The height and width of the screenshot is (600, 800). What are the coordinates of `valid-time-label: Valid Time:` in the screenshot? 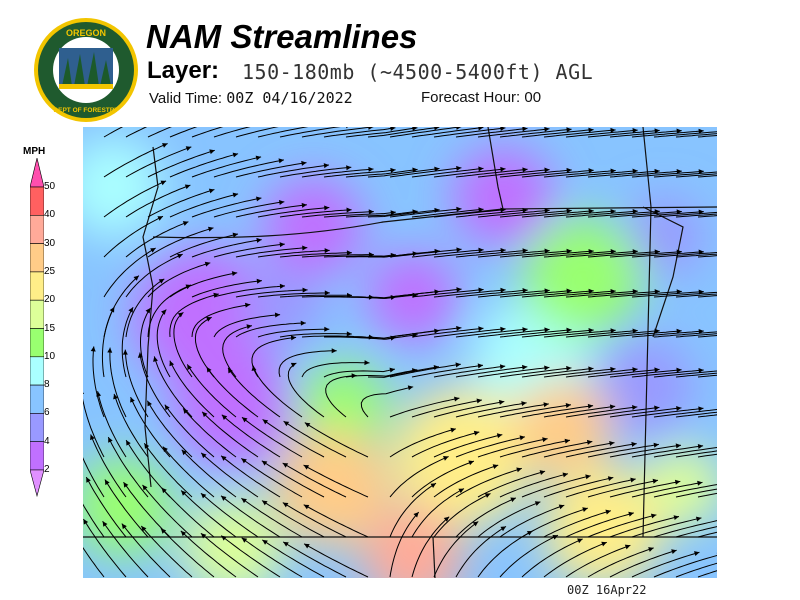 It's located at (186, 98).